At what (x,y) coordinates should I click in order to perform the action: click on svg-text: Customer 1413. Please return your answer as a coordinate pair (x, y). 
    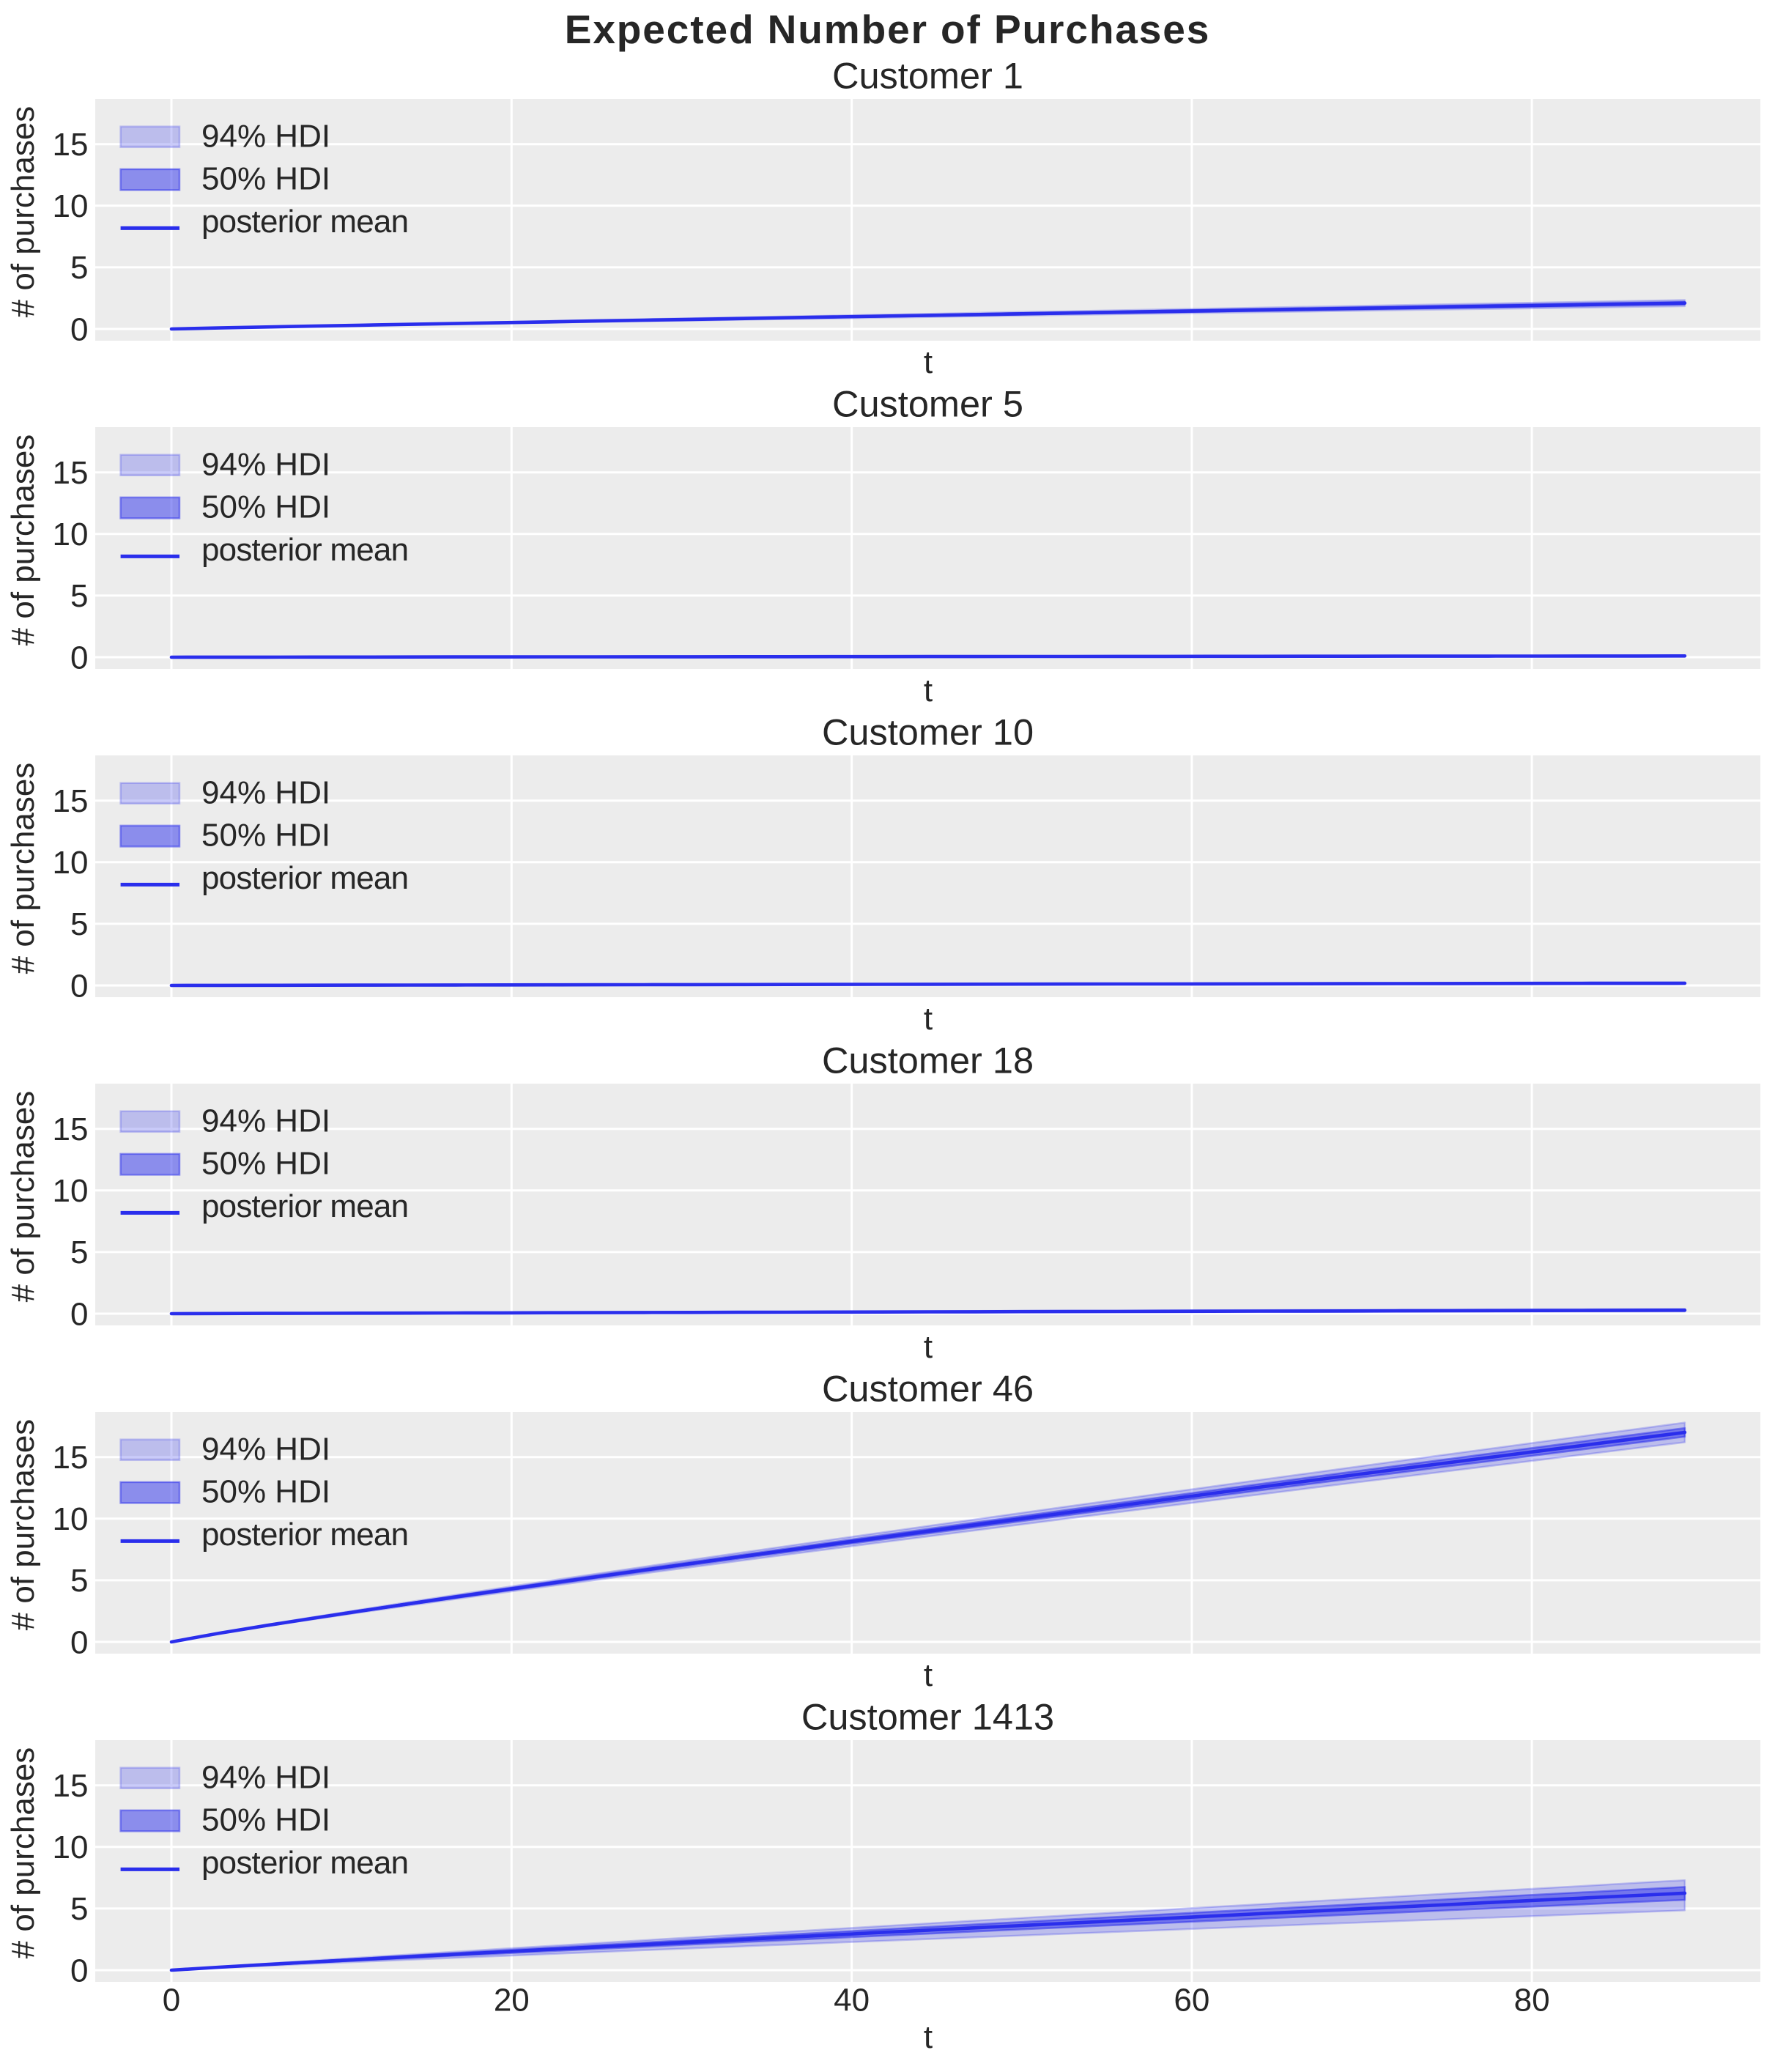
    Looking at the image, I should click on (927, 1716).